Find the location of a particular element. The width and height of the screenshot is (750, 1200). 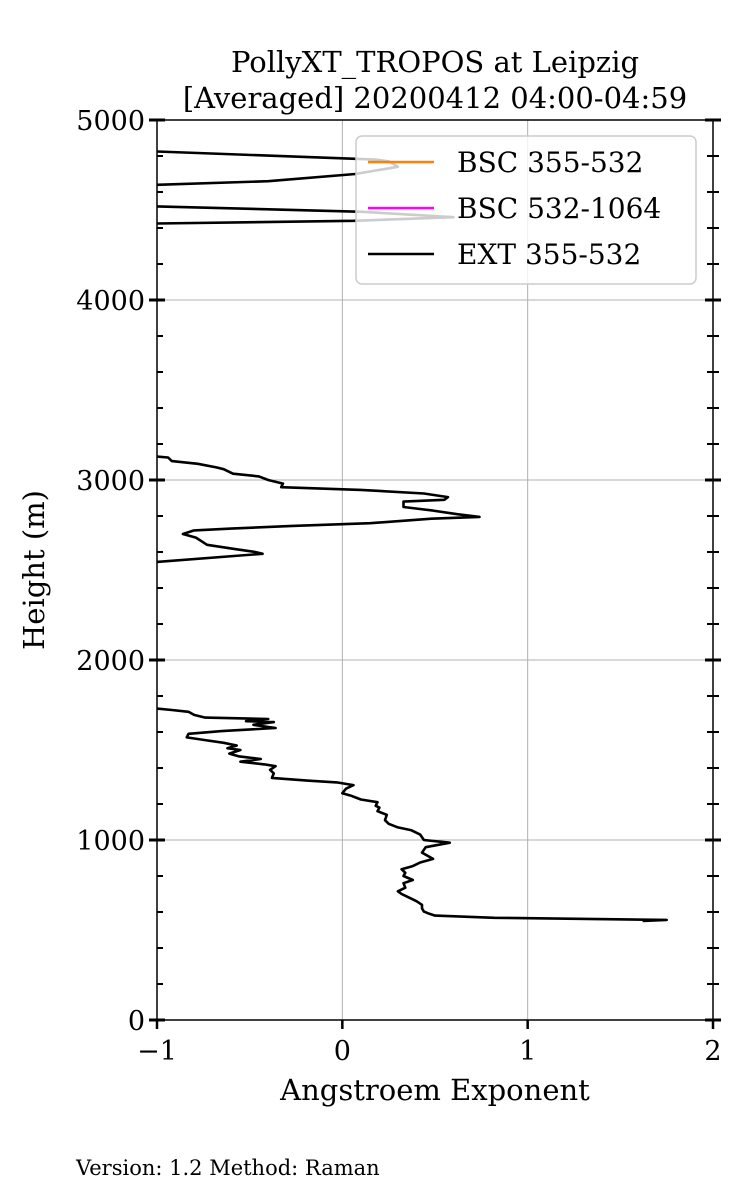

legend-box is located at coordinates (526, 210).